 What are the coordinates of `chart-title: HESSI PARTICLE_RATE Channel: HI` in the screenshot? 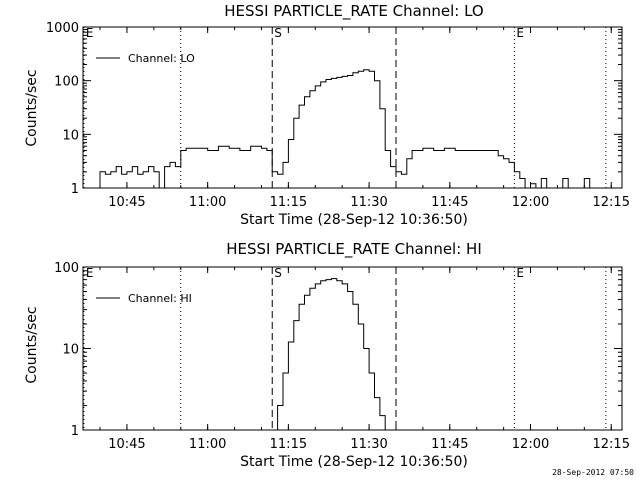 It's located at (354, 249).